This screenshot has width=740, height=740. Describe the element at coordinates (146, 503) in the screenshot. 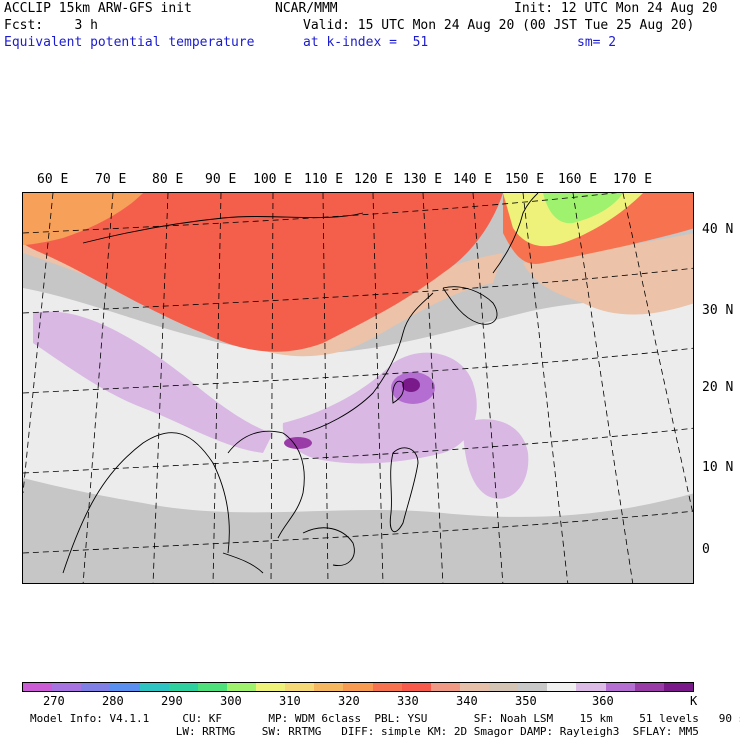

I see `coast-india` at that location.